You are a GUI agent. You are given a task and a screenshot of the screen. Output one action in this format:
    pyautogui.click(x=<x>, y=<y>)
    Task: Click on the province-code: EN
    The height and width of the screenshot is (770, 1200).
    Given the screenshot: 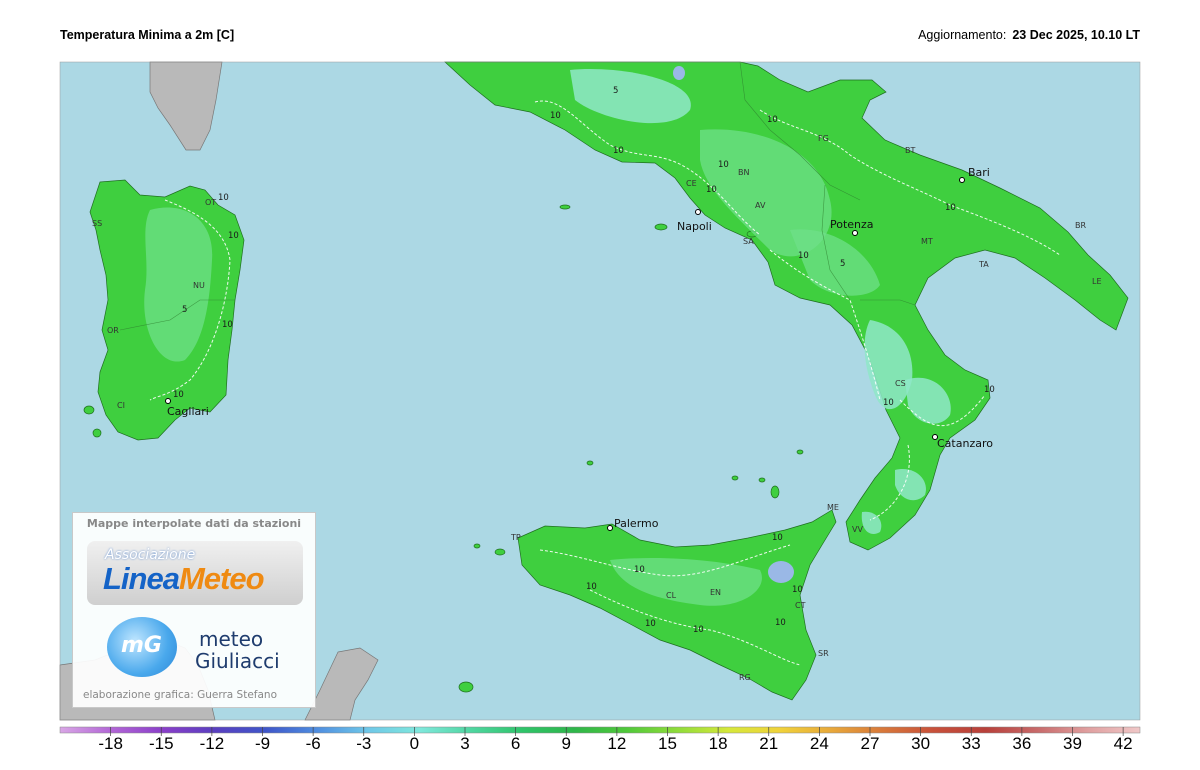 What is the action you would take?
    pyautogui.click(x=715, y=592)
    